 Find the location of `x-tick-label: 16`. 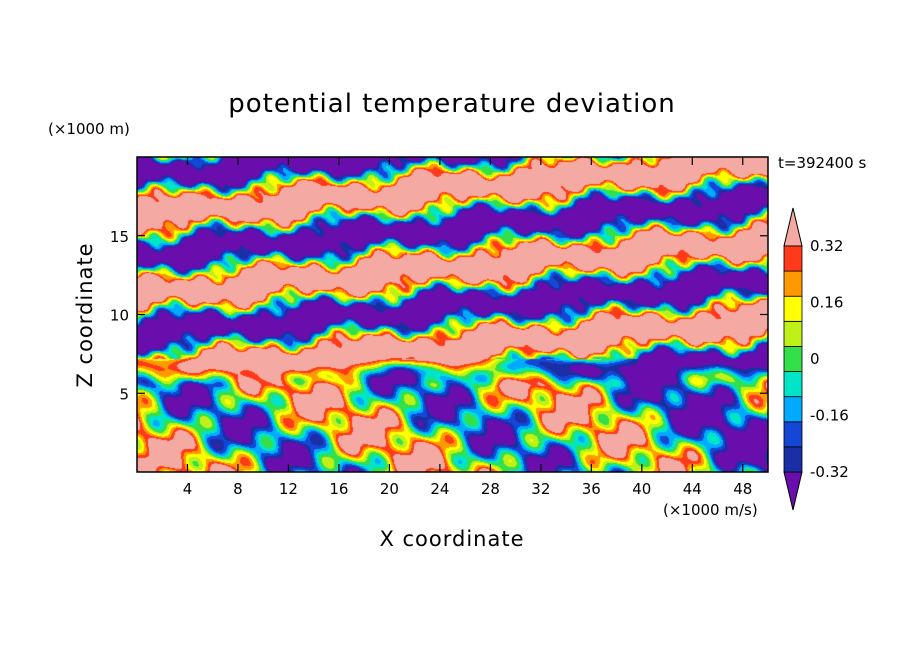

x-tick-label: 16 is located at coordinates (338, 489).